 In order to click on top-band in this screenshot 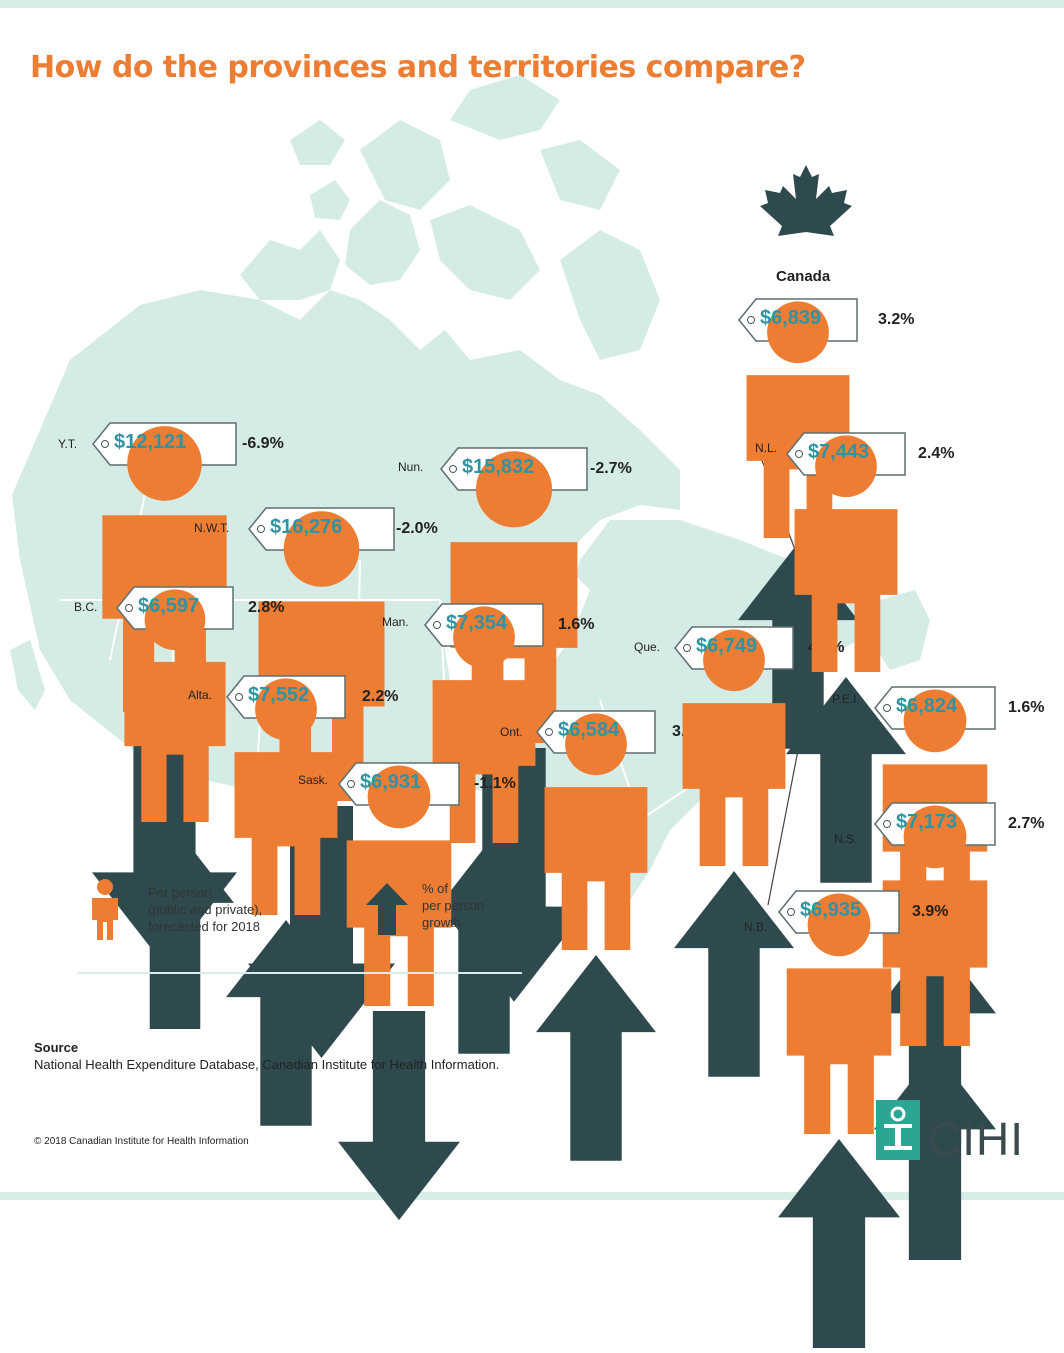, I will do `click(532, 4)`.